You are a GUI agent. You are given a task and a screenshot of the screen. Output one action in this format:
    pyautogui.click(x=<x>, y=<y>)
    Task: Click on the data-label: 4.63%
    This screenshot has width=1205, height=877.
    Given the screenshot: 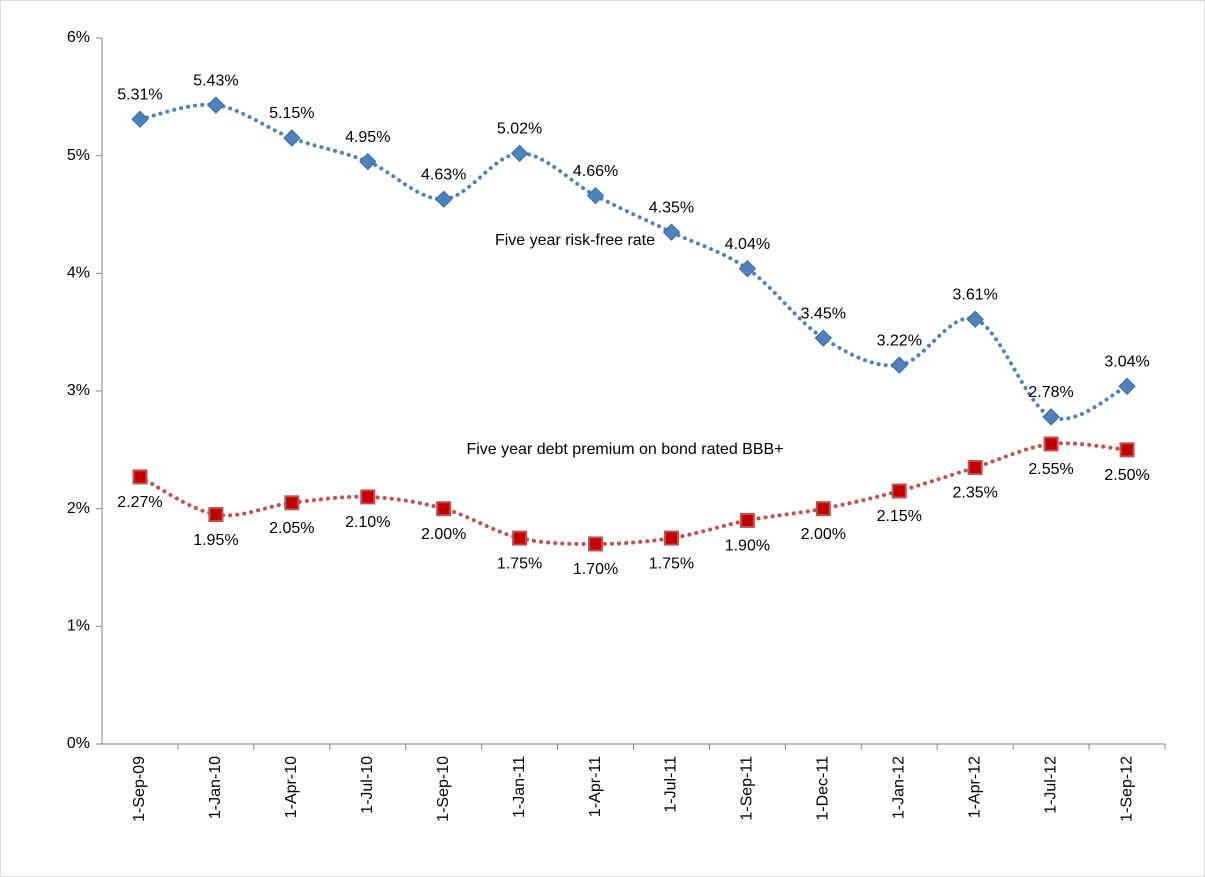 What is the action you would take?
    pyautogui.click(x=443, y=174)
    